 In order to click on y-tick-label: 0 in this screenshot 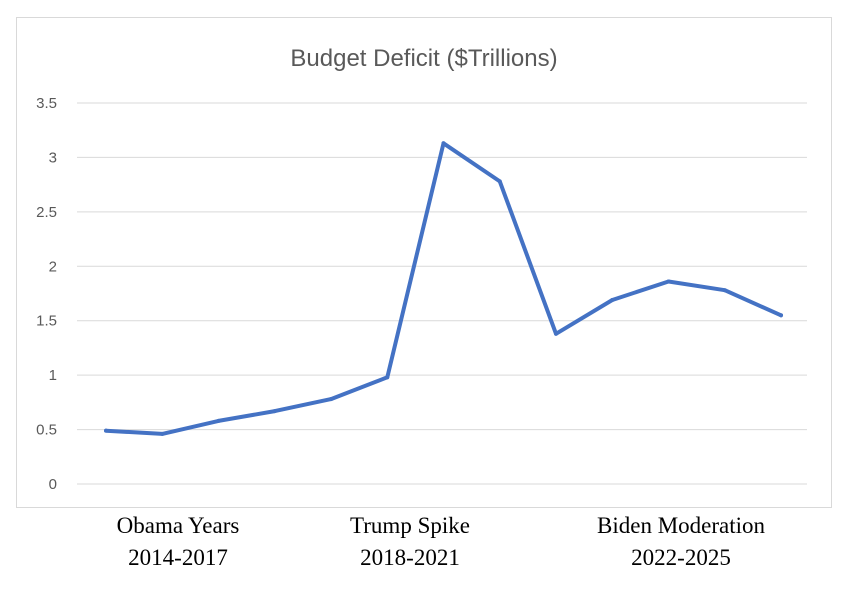, I will do `click(53, 484)`.